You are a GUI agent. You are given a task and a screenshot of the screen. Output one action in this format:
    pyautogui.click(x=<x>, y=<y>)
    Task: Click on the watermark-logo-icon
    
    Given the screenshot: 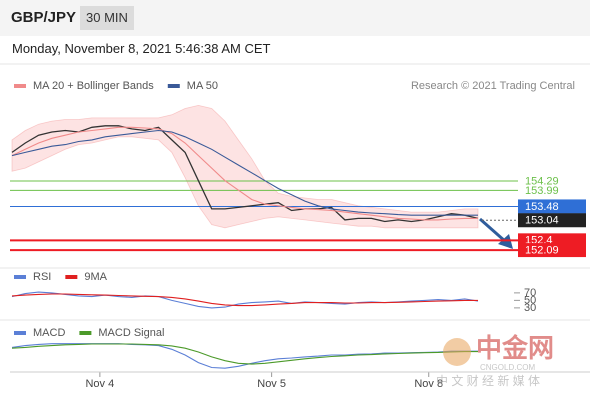 What is the action you would take?
    pyautogui.click(x=457, y=352)
    